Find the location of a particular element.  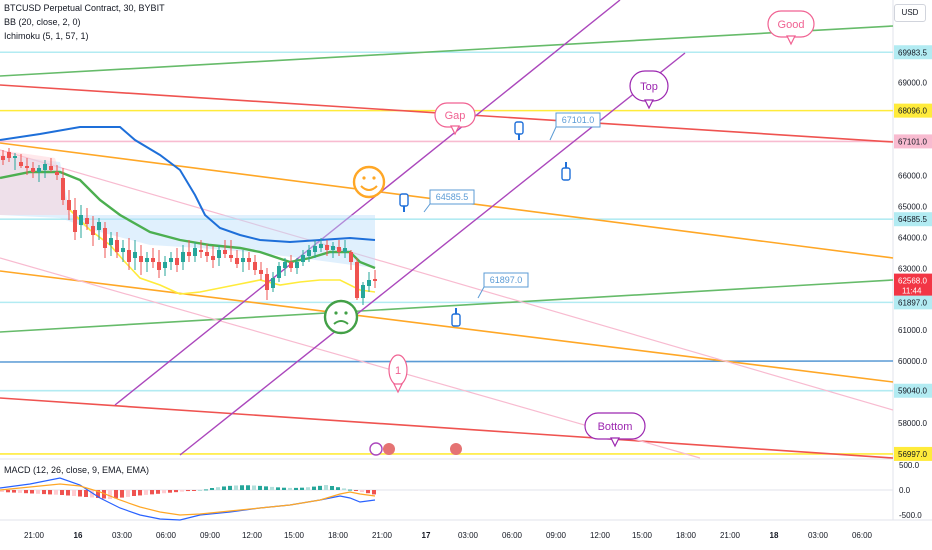

time-axis-label: 09:00 is located at coordinates (556, 535).